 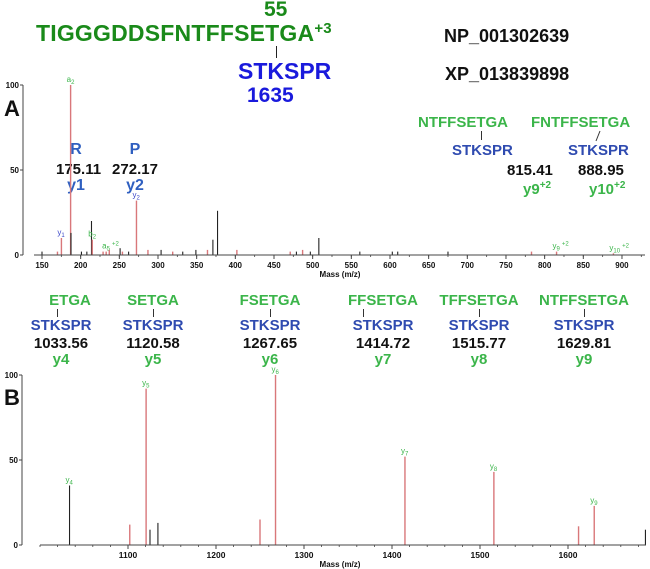 What do you see at coordinates (619, 248) in the screenshot?
I see `svg-text: y10+2` at bounding box center [619, 248].